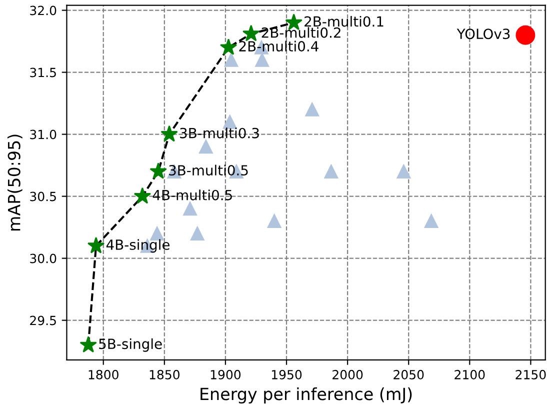 The image size is (547, 410). Describe the element at coordinates (287, 375) in the screenshot. I see `x-tick-label: 1950` at that location.